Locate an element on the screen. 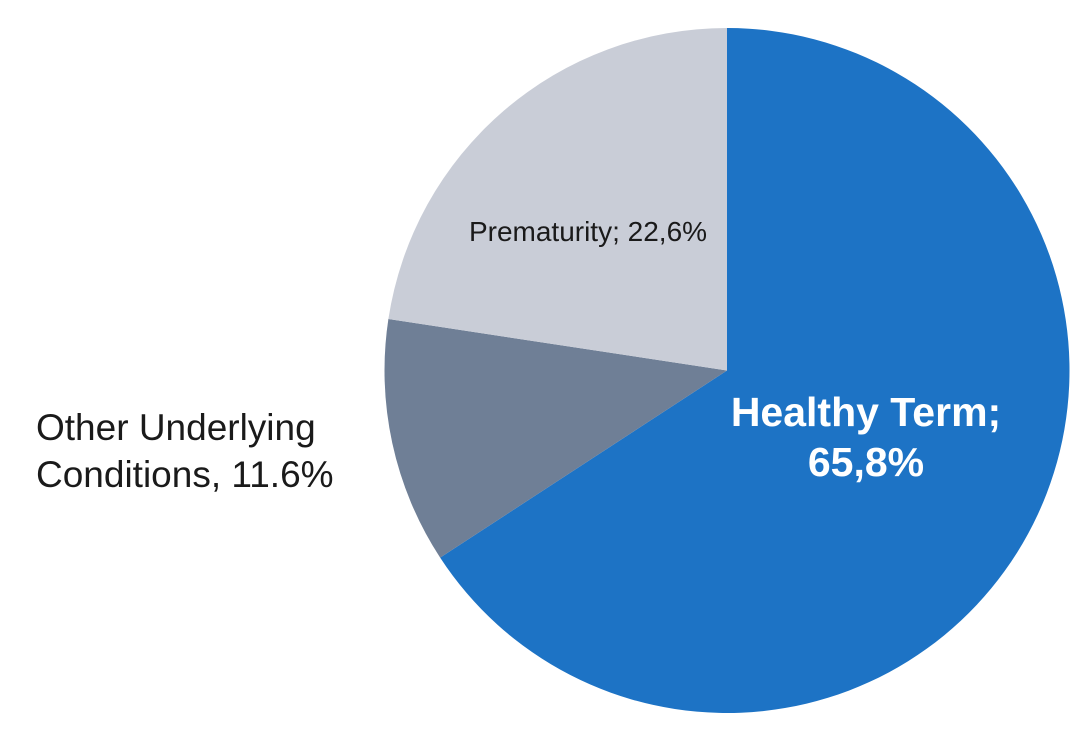 This screenshot has width=1080, height=754. label-other-line1: Other Underlying is located at coordinates (176, 427).